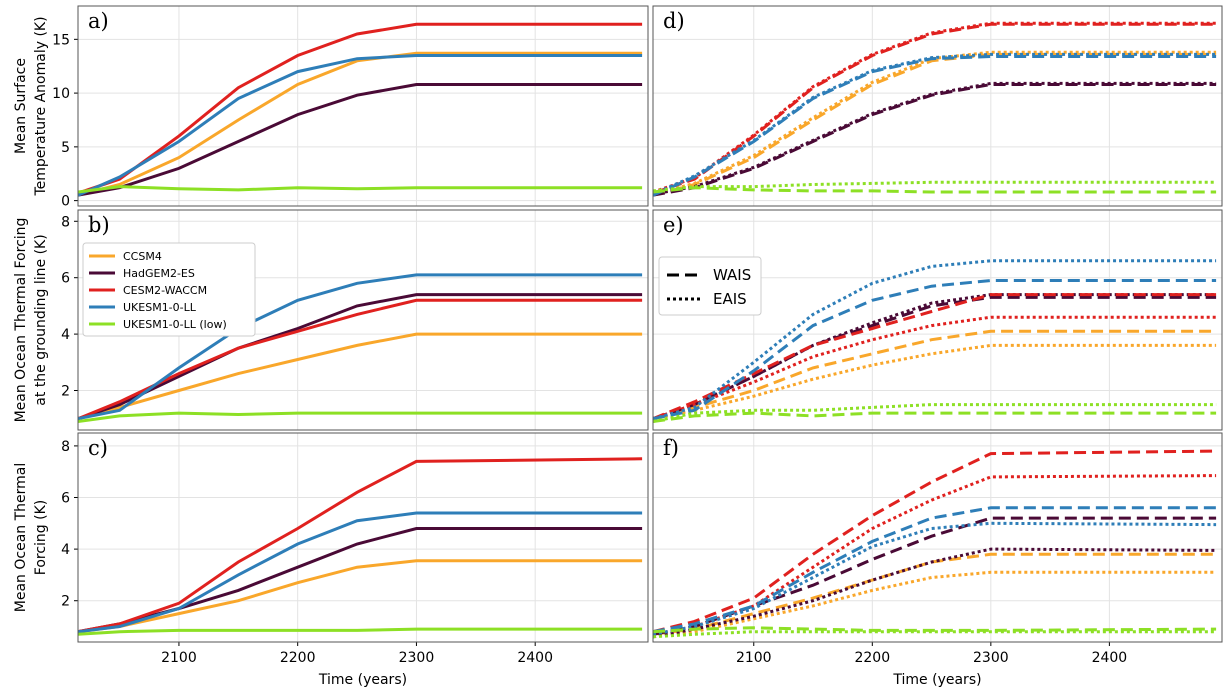  I want to click on legend-label: UKESM1-0-LL, so click(160, 307).